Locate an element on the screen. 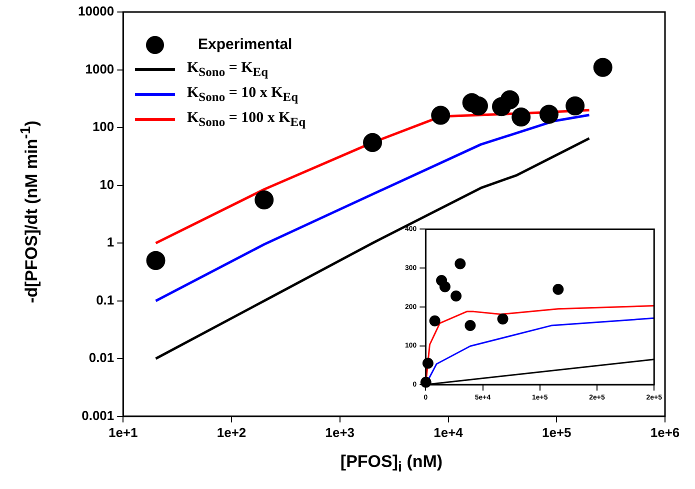 Image resolution: width=695 pixels, height=489 pixels. x-axis-title: [PFOS]$_{i}$ (nM) is located at coordinates (391, 464).